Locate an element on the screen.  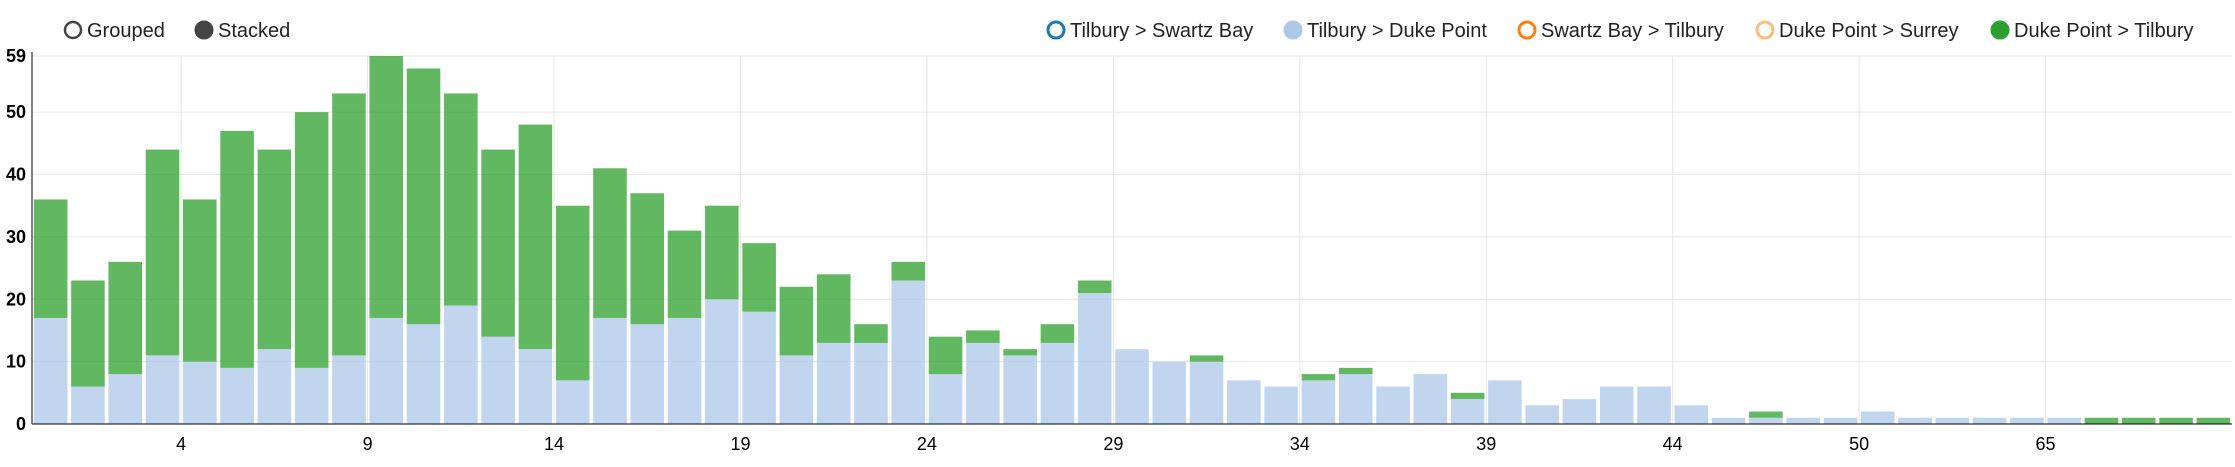
legend-item-tilbury-duke-point: Tilbury > Duke Point is located at coordinates (1385, 31).